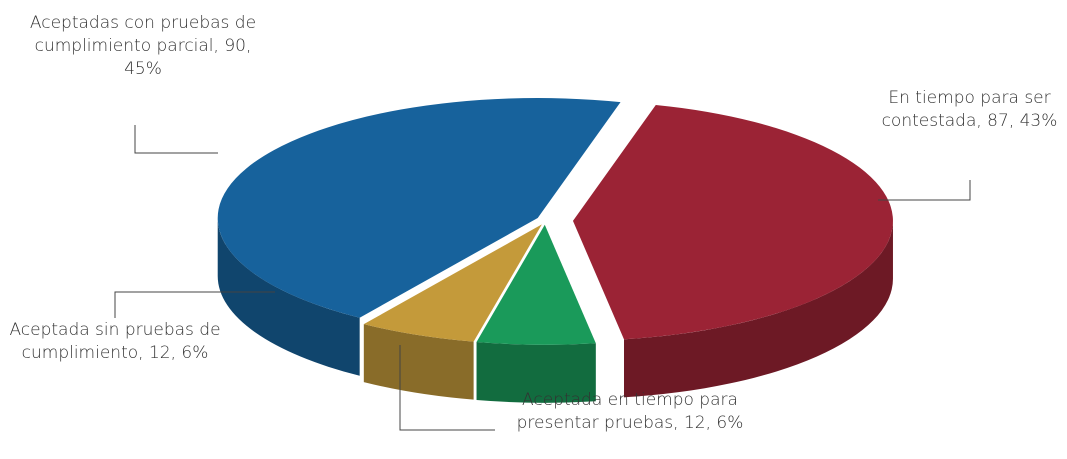 This screenshot has width=1067, height=459. I want to click on data-label: En tiempo para ser contestada, 87, 43%, so click(969, 109).